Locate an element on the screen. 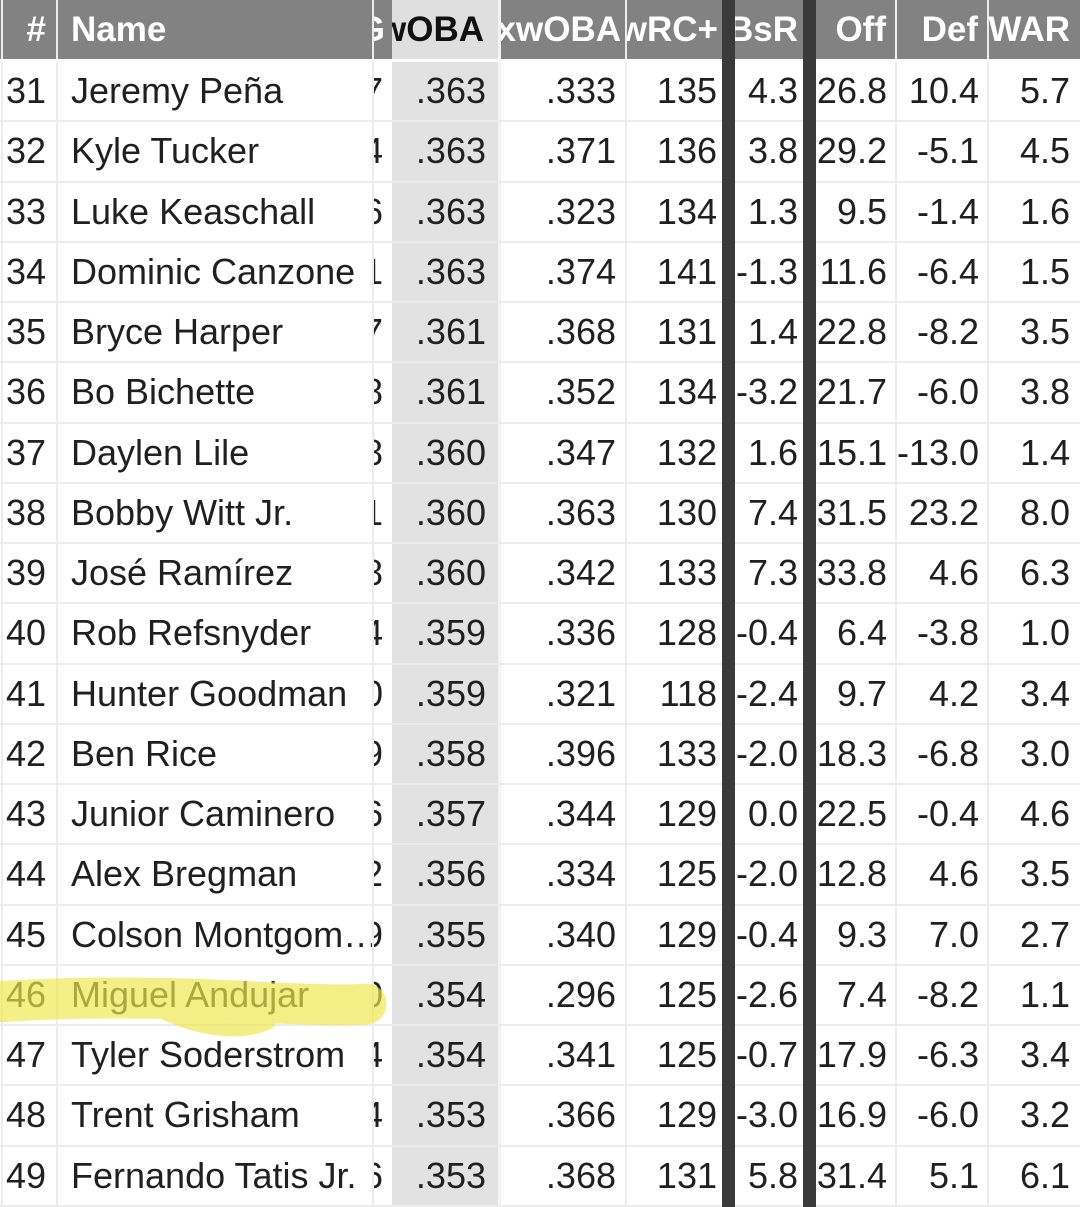  def-cell: -8.2 is located at coordinates (943, 332).